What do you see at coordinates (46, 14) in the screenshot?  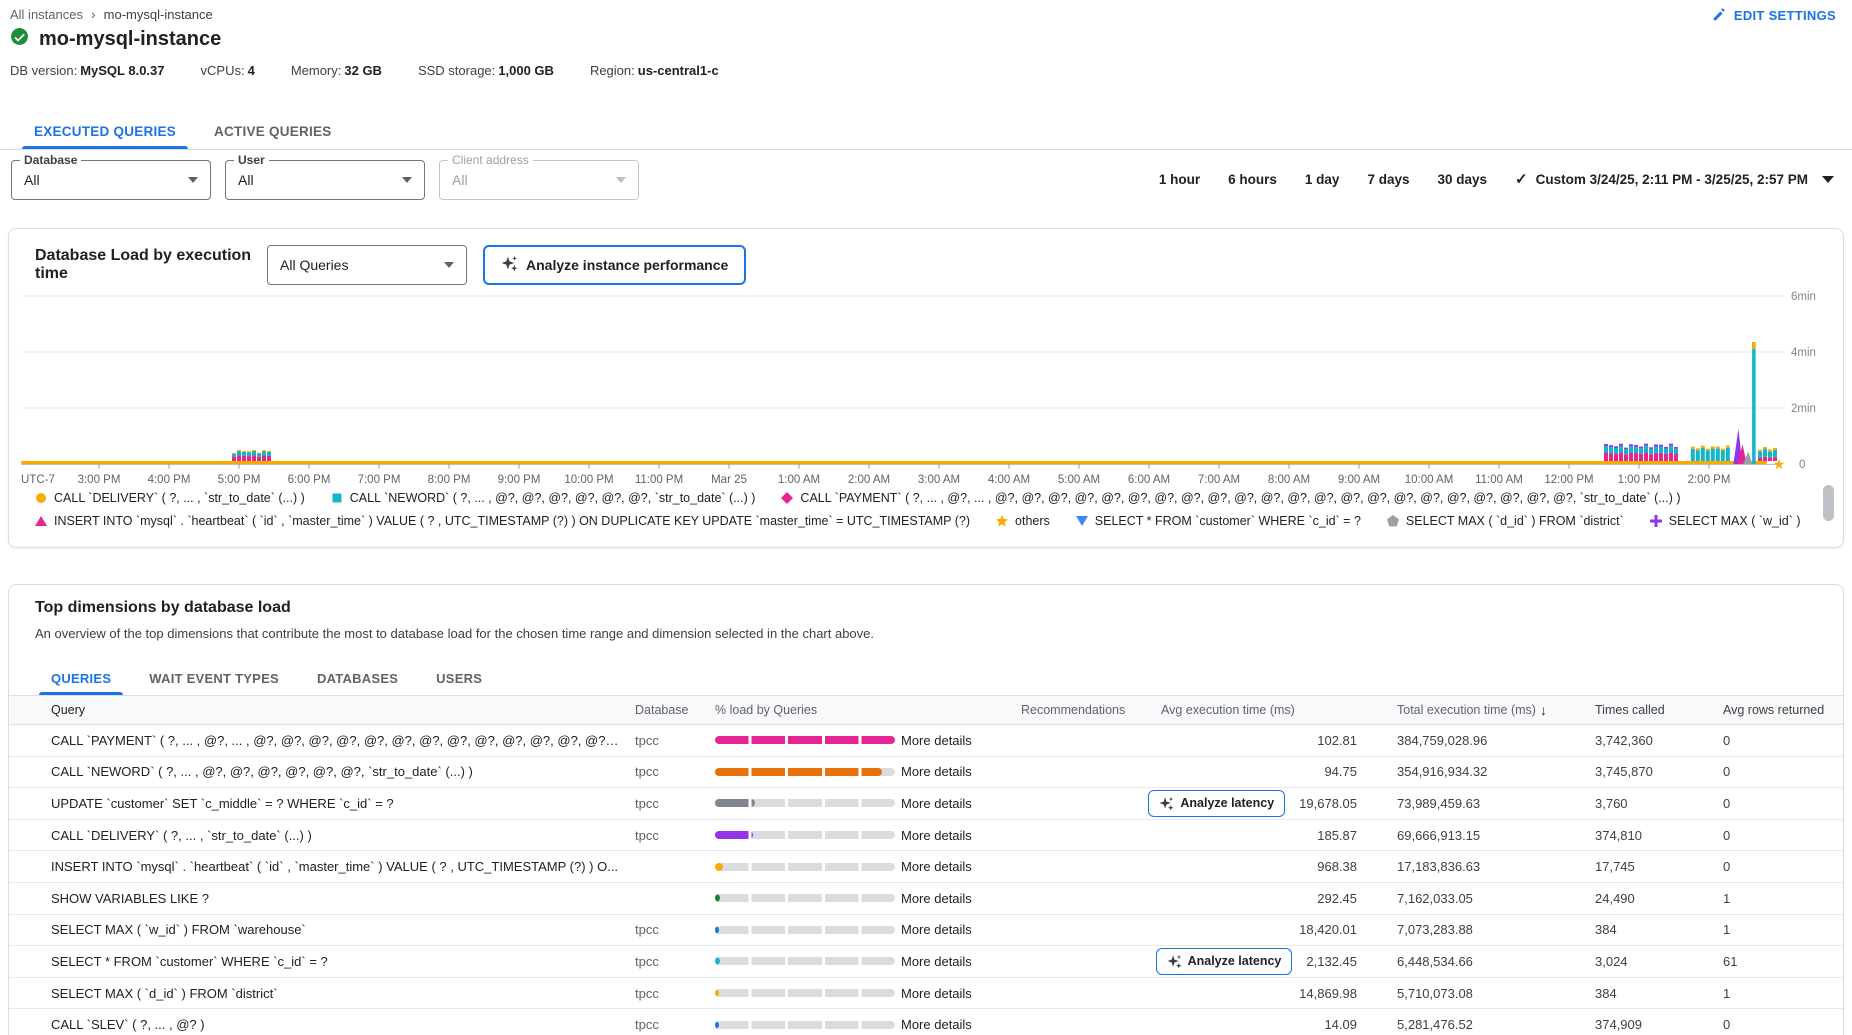 I see `breadcrumb-all-instances: All instances` at bounding box center [46, 14].